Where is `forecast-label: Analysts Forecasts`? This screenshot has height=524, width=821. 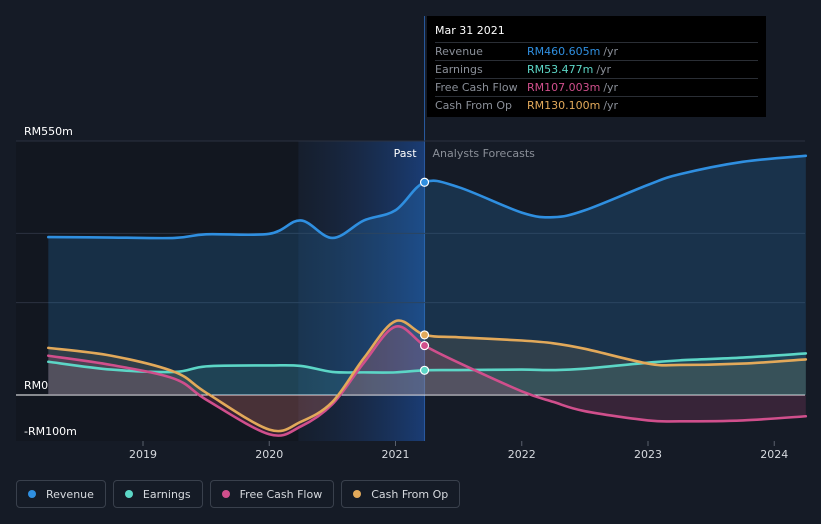 forecast-label: Analysts Forecasts is located at coordinates (484, 153).